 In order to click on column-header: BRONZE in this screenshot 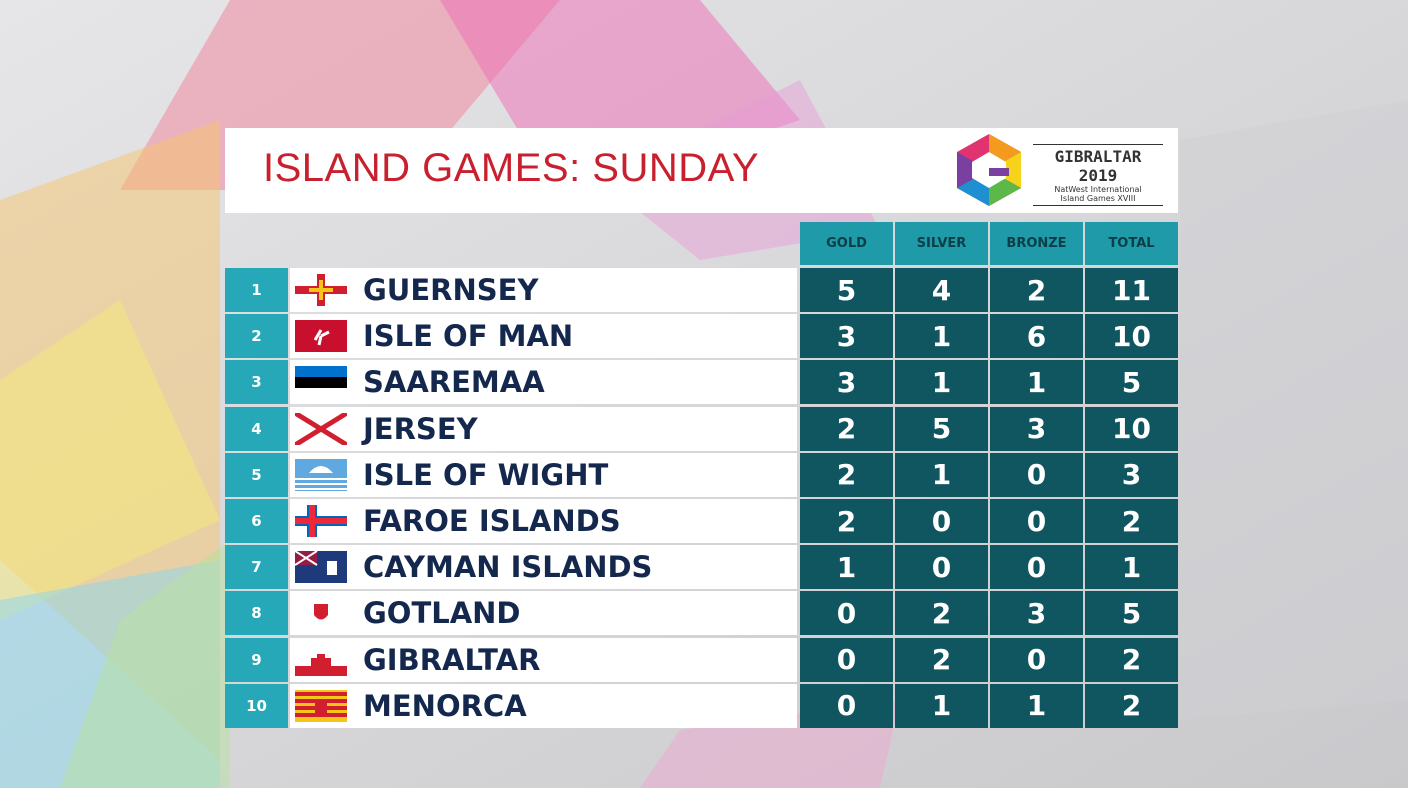, I will do `click(1036, 243)`.